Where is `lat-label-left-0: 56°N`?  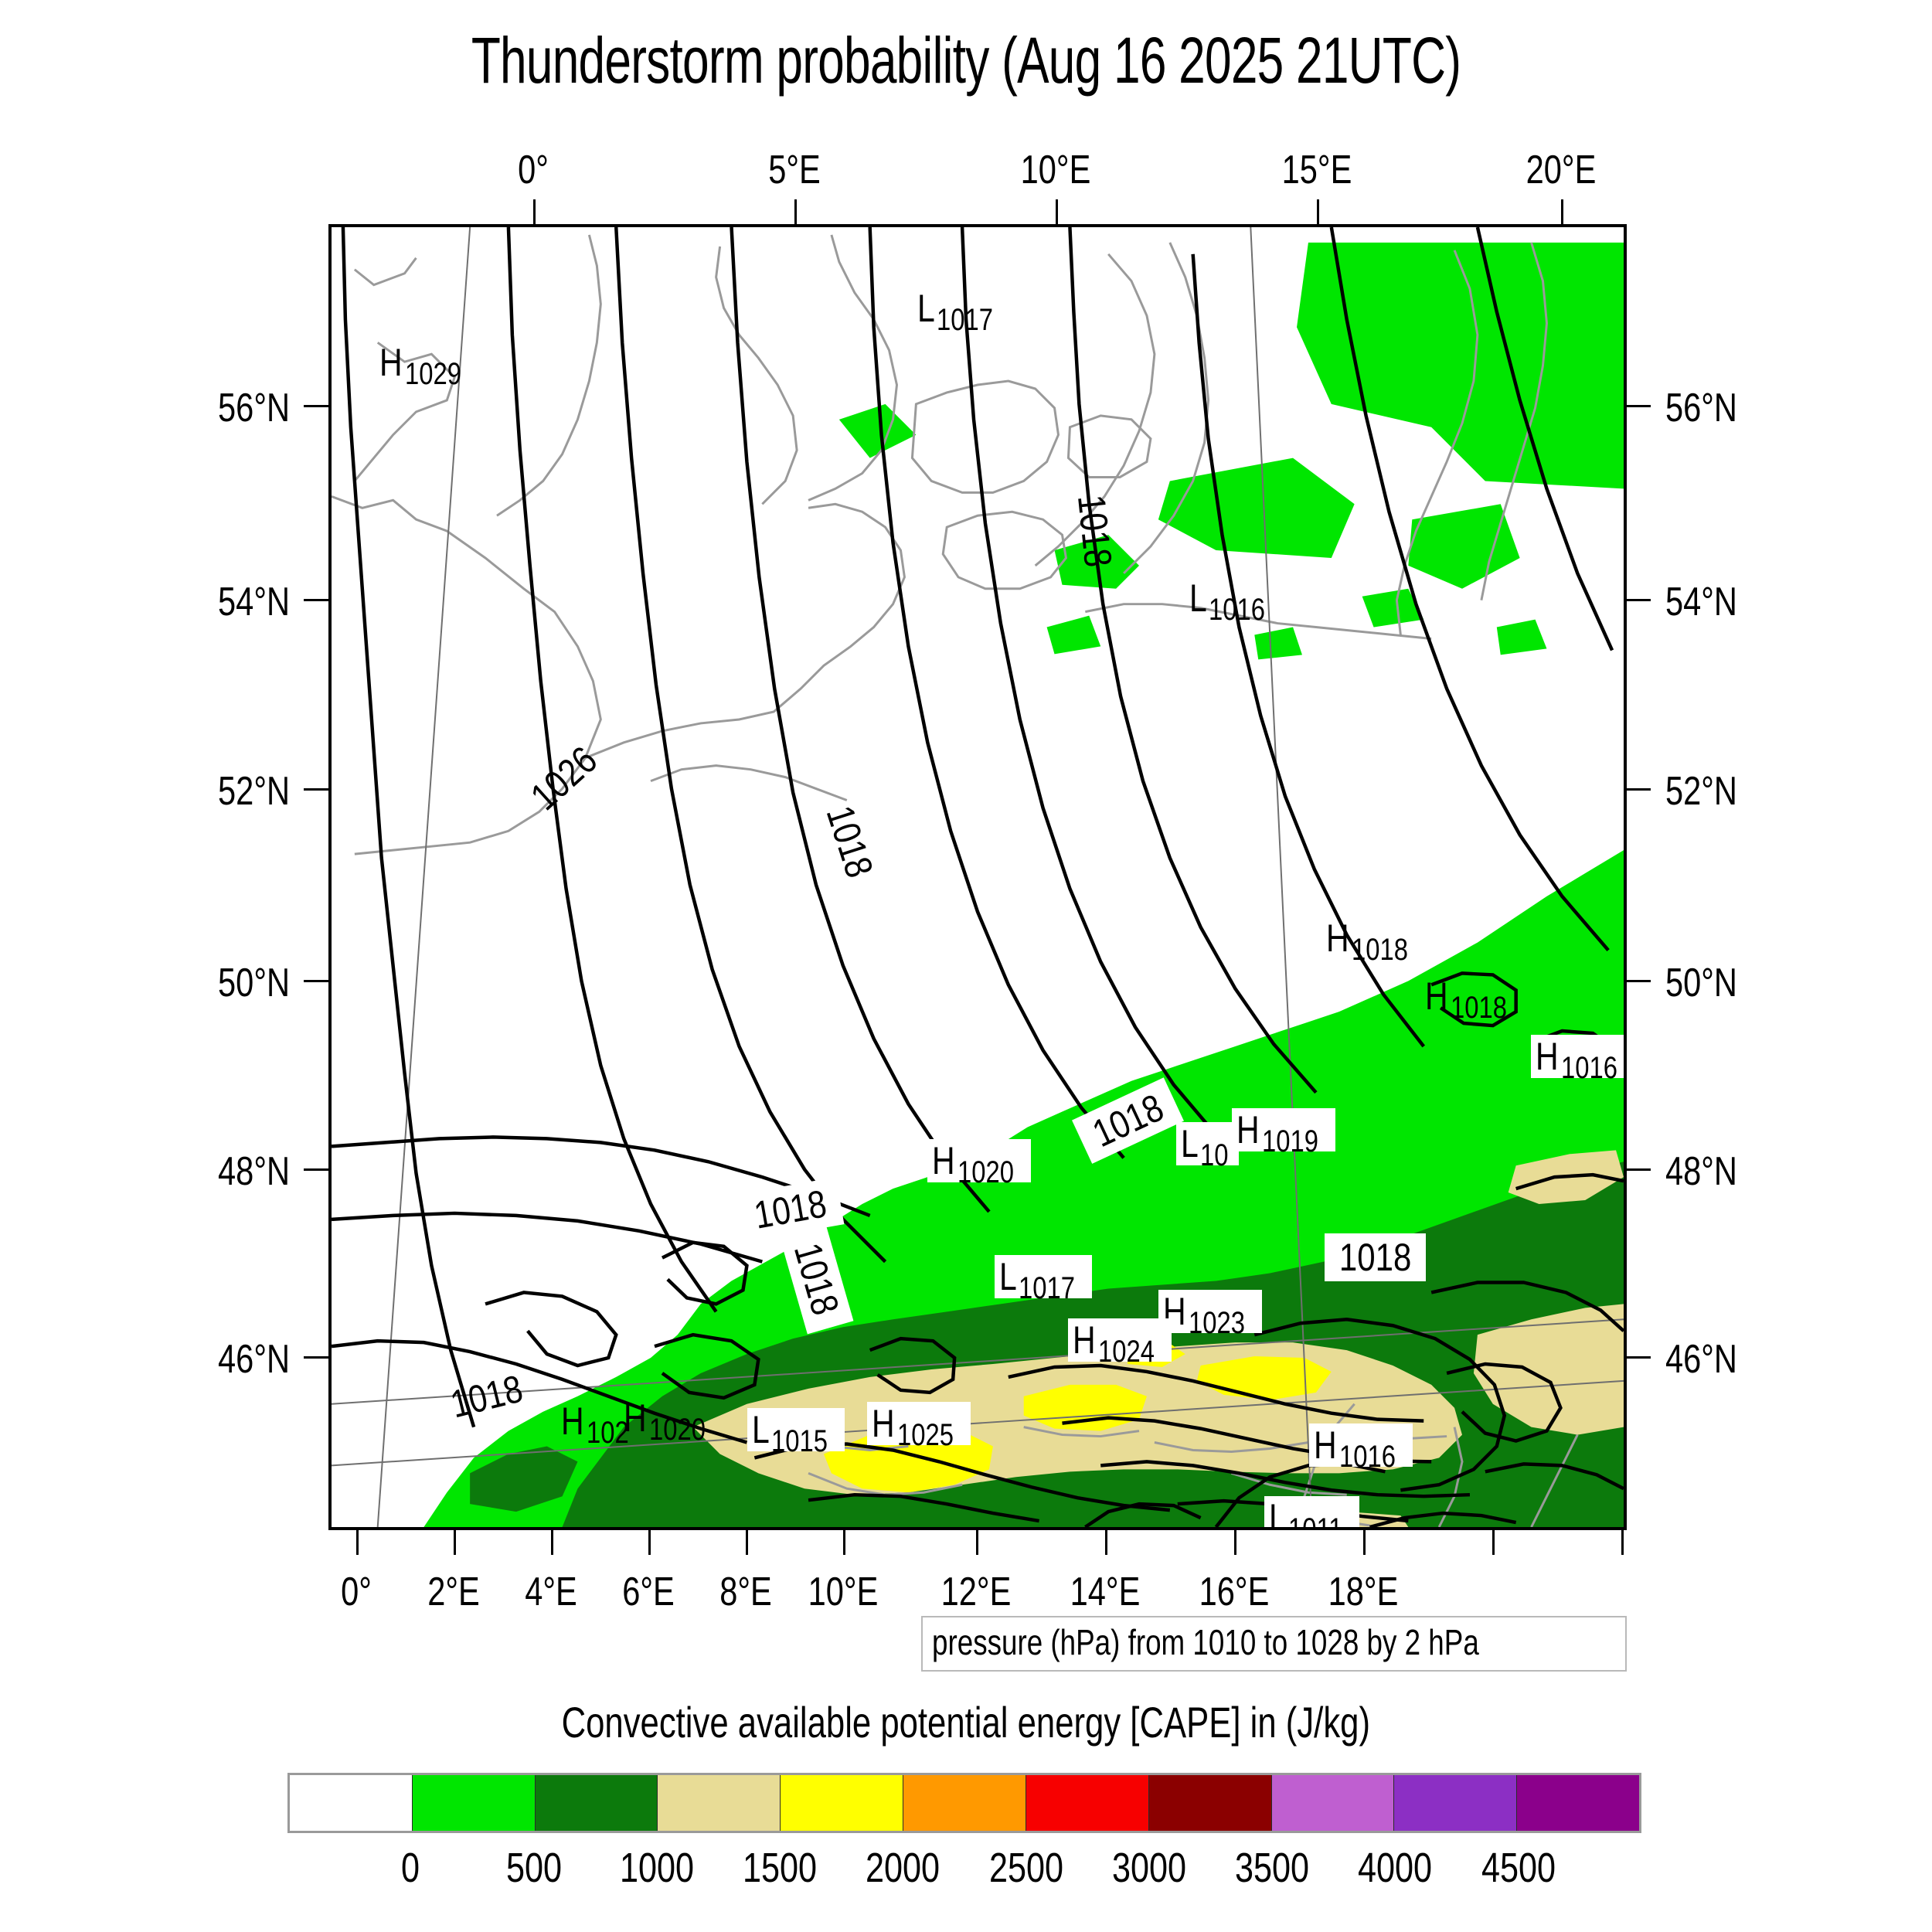 lat-label-left-0: 56°N is located at coordinates (254, 408).